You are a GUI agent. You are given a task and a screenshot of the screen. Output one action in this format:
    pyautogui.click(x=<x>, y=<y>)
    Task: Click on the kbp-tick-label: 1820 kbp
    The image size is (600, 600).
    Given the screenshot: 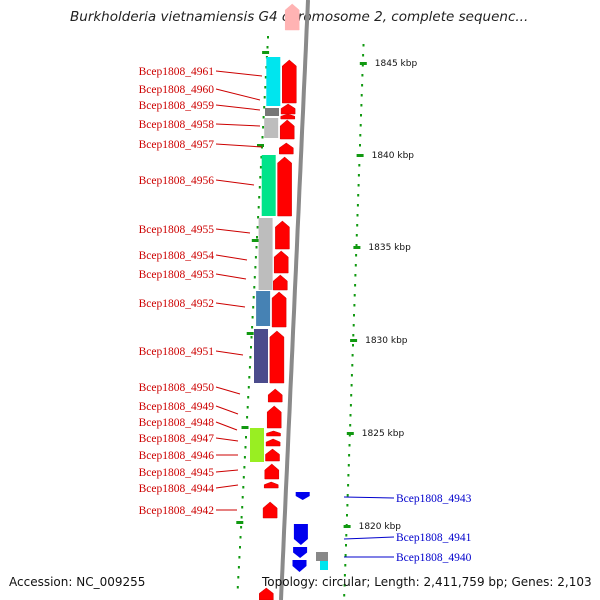 What is the action you would take?
    pyautogui.click(x=380, y=527)
    